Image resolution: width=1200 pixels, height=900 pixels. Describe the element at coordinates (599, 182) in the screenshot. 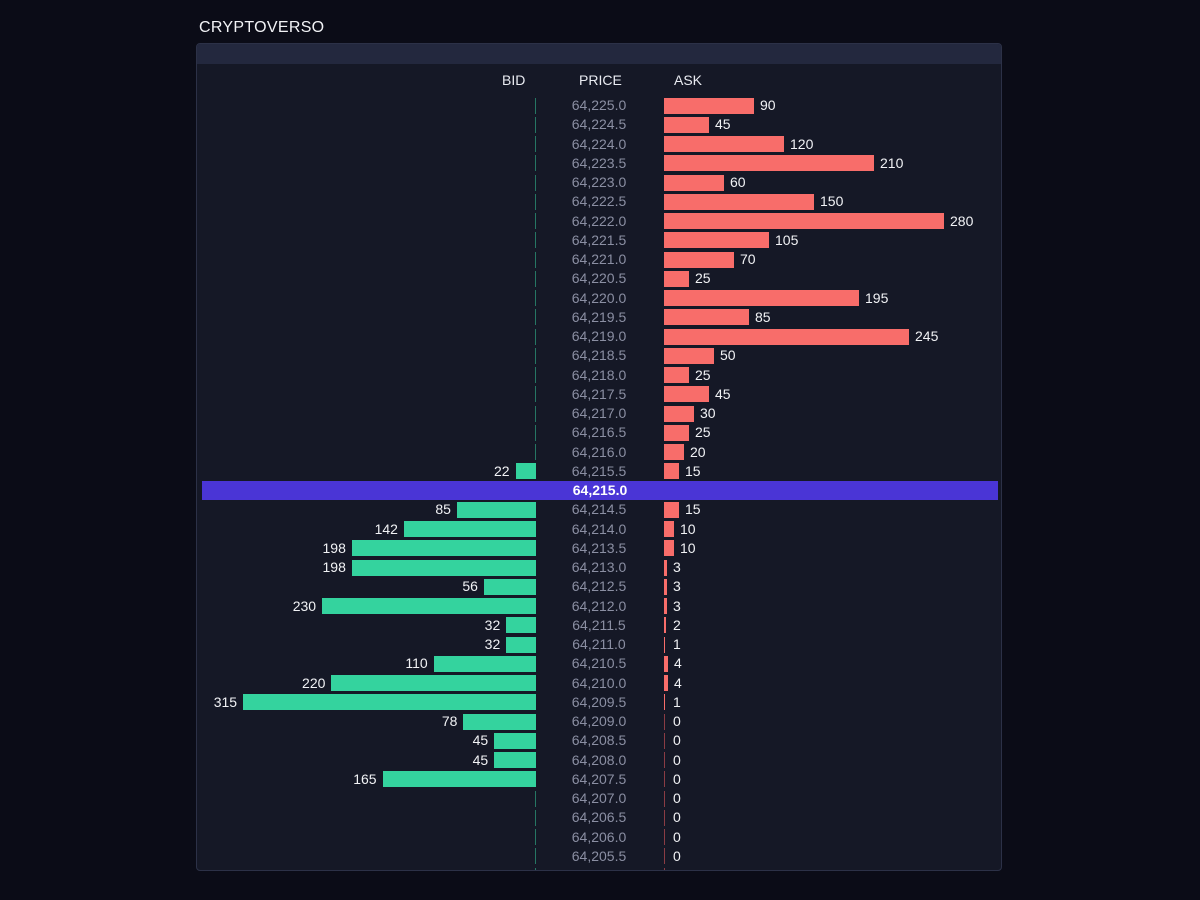

I see `order-book-row: 64,223.0 60` at that location.